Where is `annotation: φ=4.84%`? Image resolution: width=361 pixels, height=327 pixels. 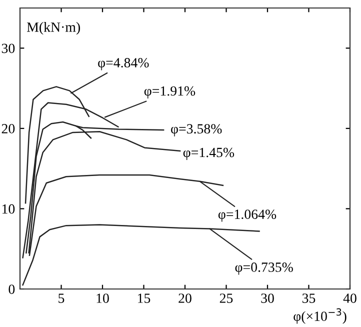
annotation: φ=4.84% is located at coordinates (123, 64).